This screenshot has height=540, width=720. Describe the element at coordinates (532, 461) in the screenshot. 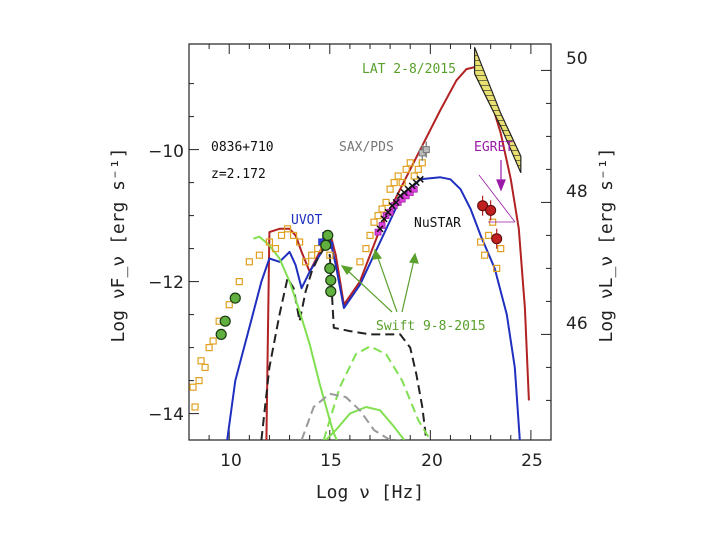

I see `x-tick-label: 25` at that location.